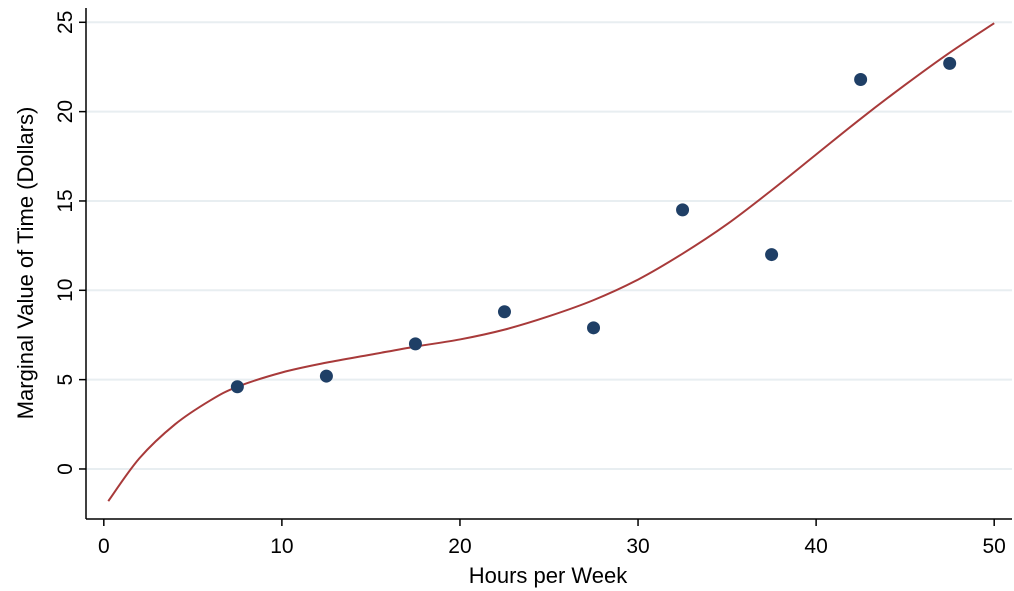 Image resolution: width=1014 pixels, height=591 pixels. I want to click on x-tick-label: 0, so click(104, 546).